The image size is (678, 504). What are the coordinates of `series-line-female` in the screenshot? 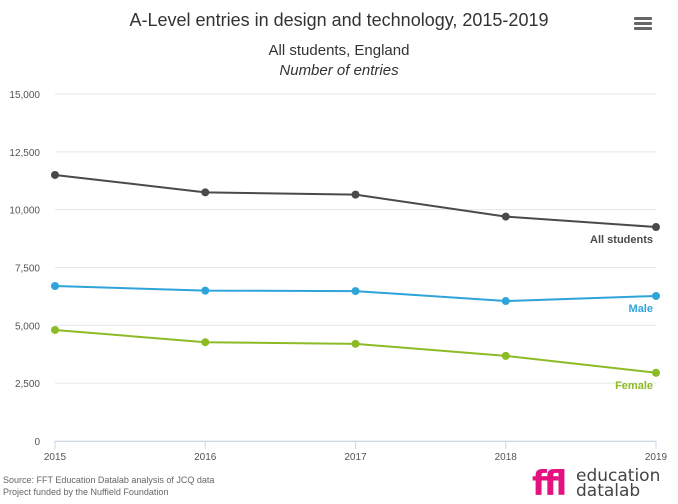 It's located at (355, 351).